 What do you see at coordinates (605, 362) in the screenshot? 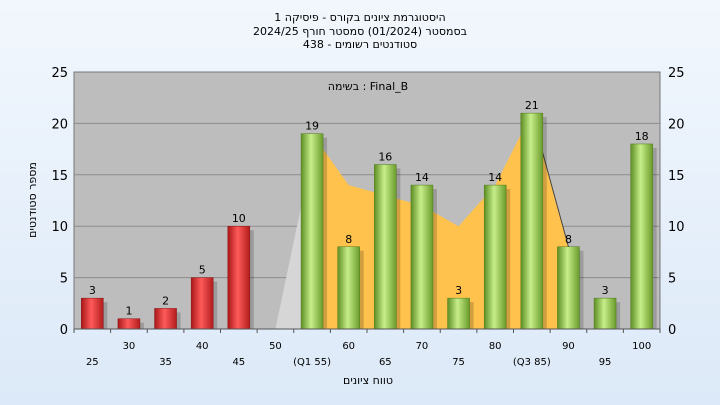
I see `x-tick-label: 95` at bounding box center [605, 362].